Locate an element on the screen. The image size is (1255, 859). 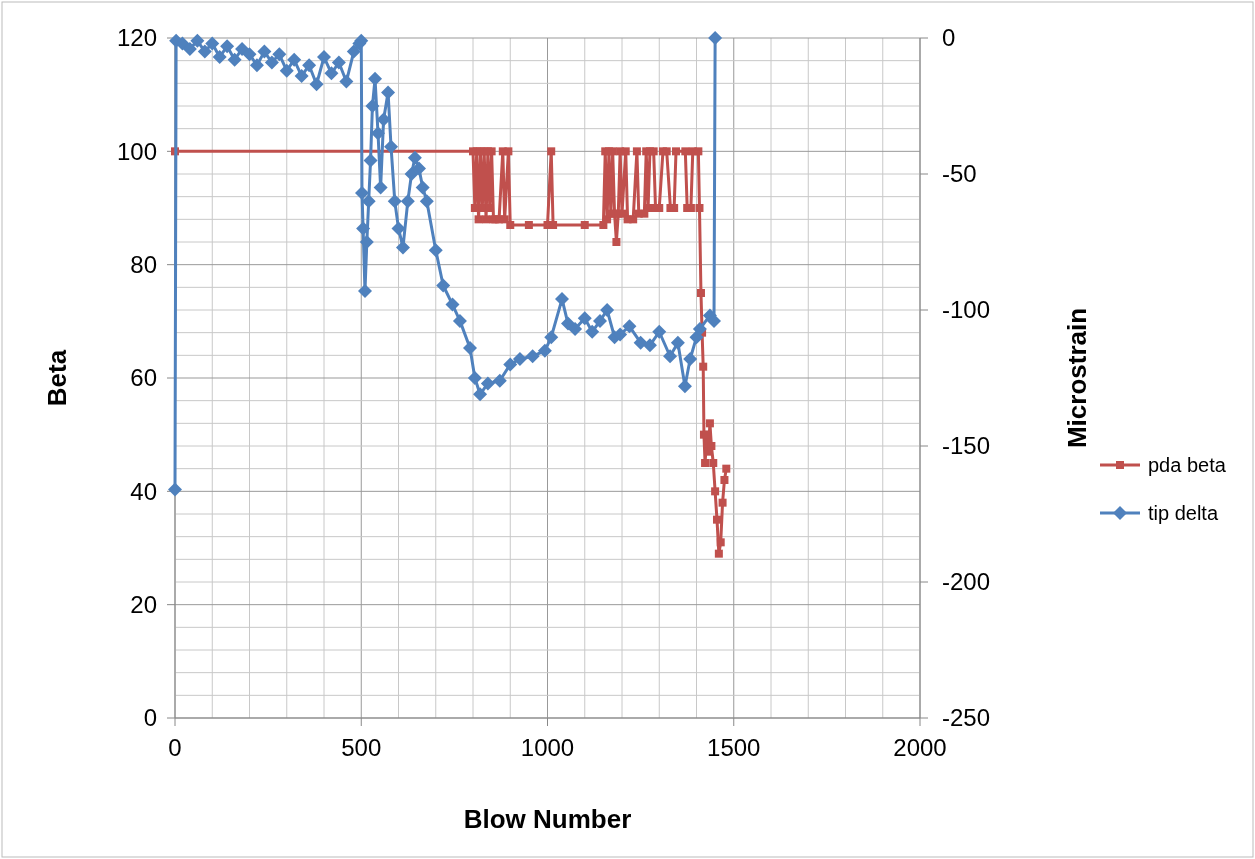
x-tick-label: 2000 is located at coordinates (920, 747).